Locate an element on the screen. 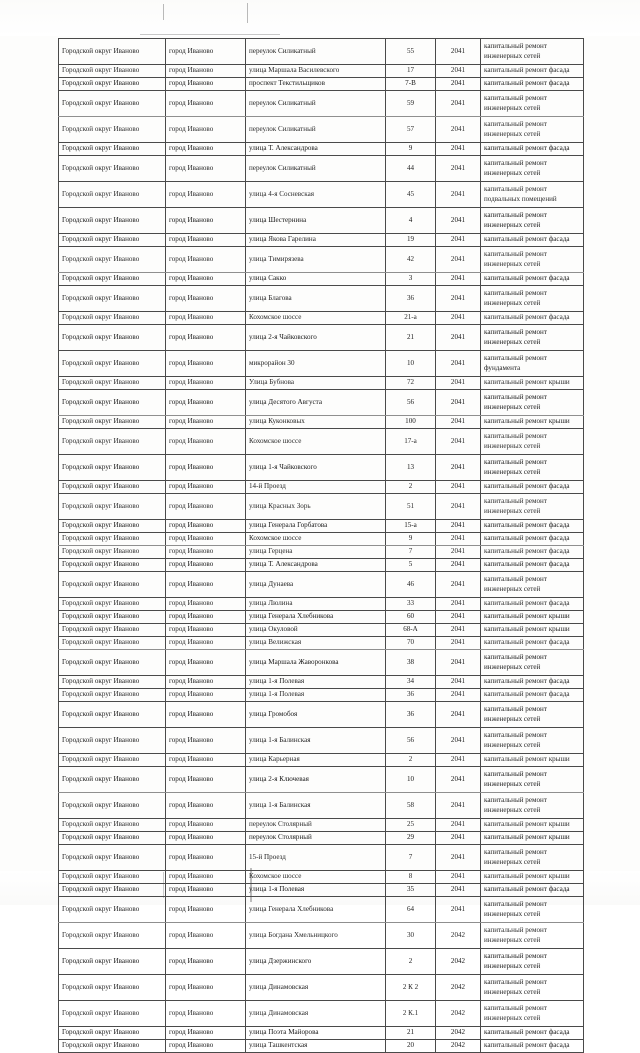 The width and height of the screenshot is (640, 1053). cell-house: 8 is located at coordinates (410, 877).